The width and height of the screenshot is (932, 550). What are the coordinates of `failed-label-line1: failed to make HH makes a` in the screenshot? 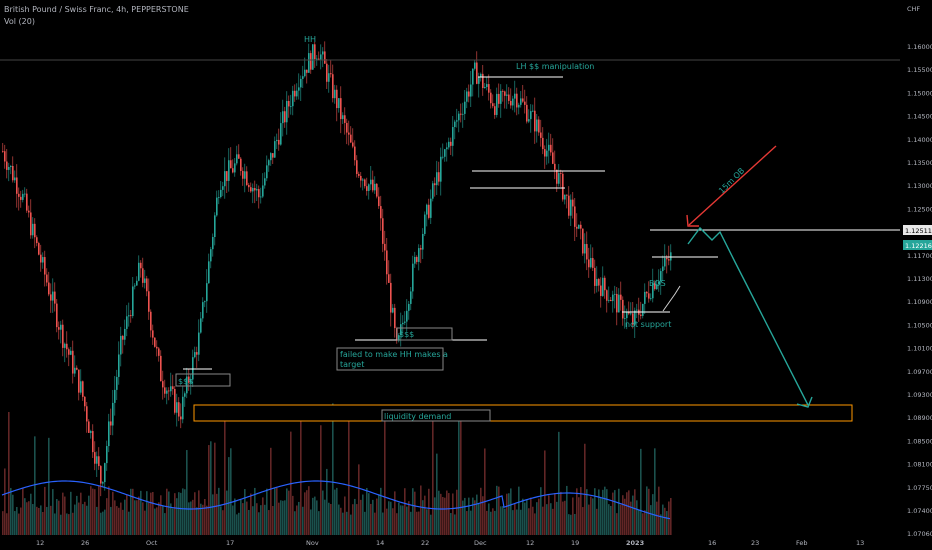 It's located at (394, 354).